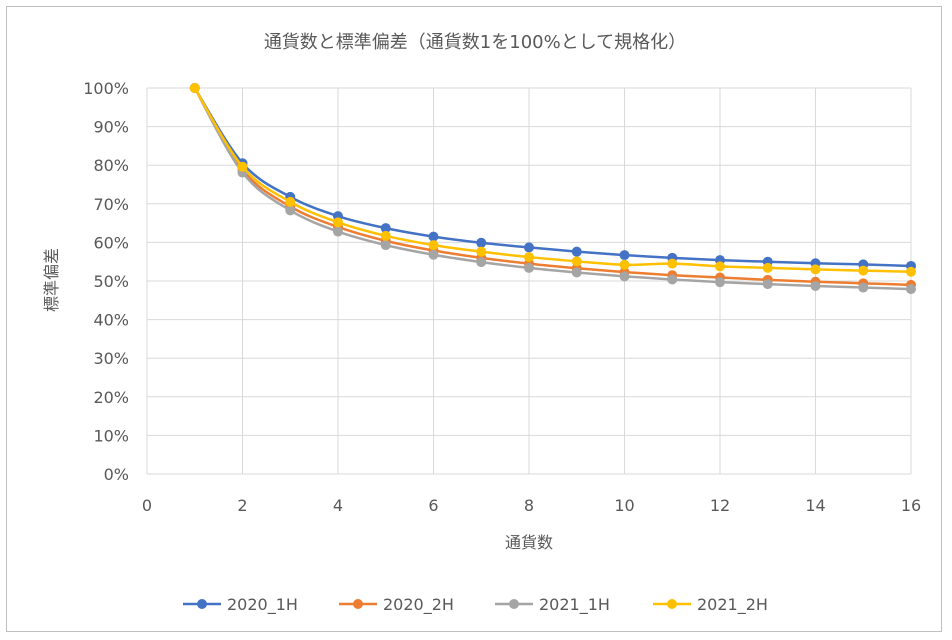  Describe the element at coordinates (475, 42) in the screenshot. I see `chart-title: 通貨数と標準偏差（通貨数1を100%として規格化）` at that location.